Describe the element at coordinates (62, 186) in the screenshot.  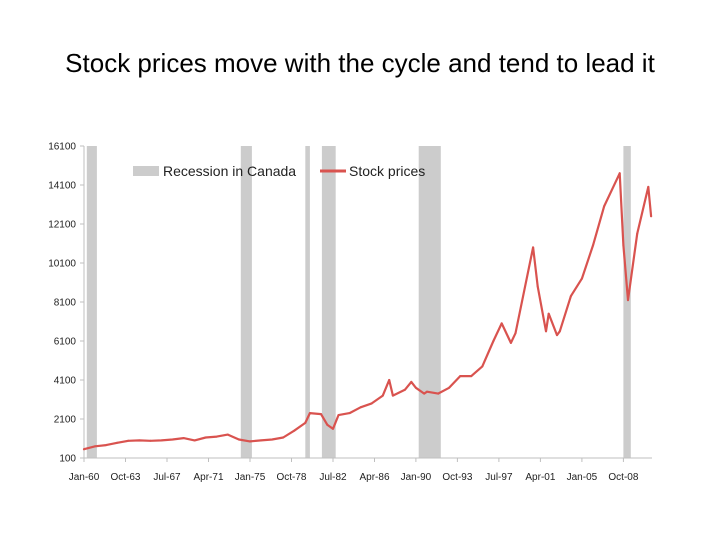
I see `y-tick-label: 14100` at that location.